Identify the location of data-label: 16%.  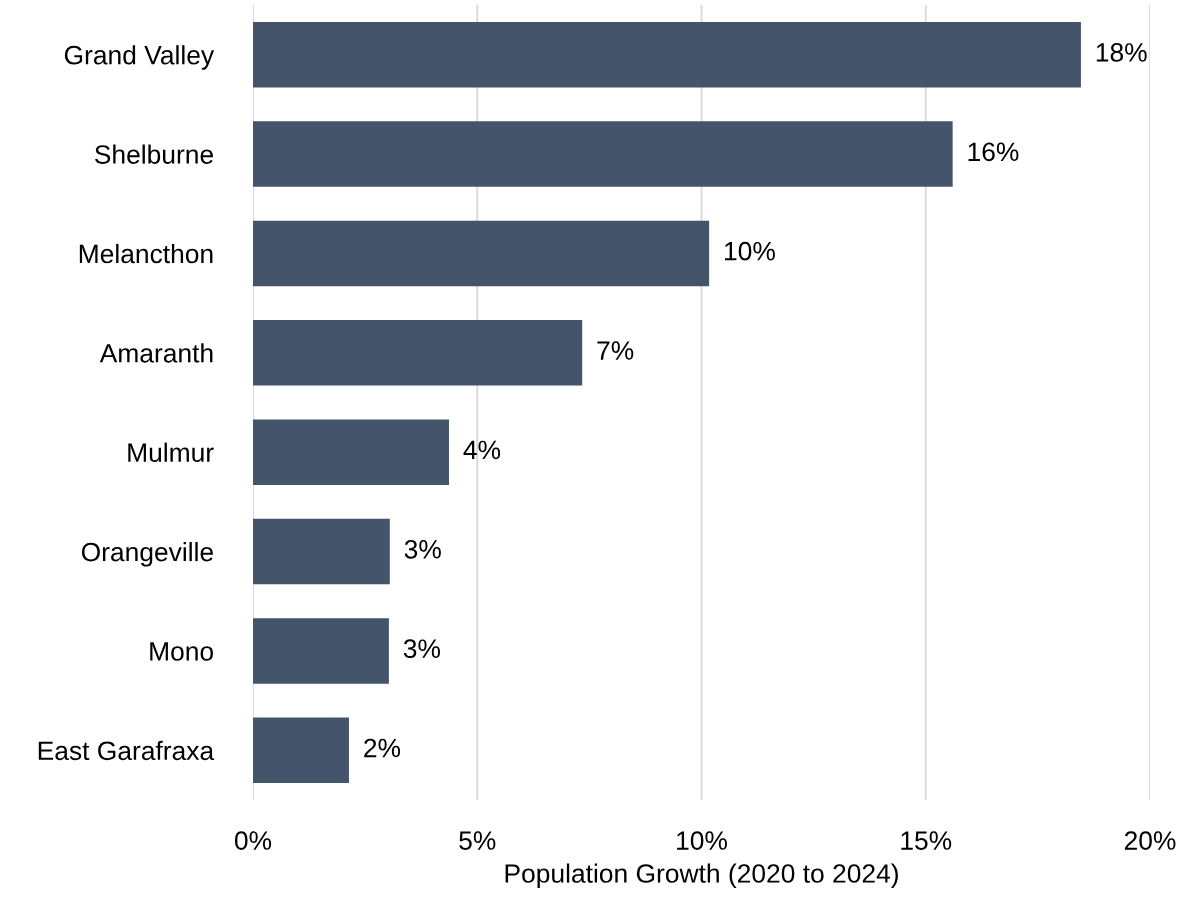
(993, 152).